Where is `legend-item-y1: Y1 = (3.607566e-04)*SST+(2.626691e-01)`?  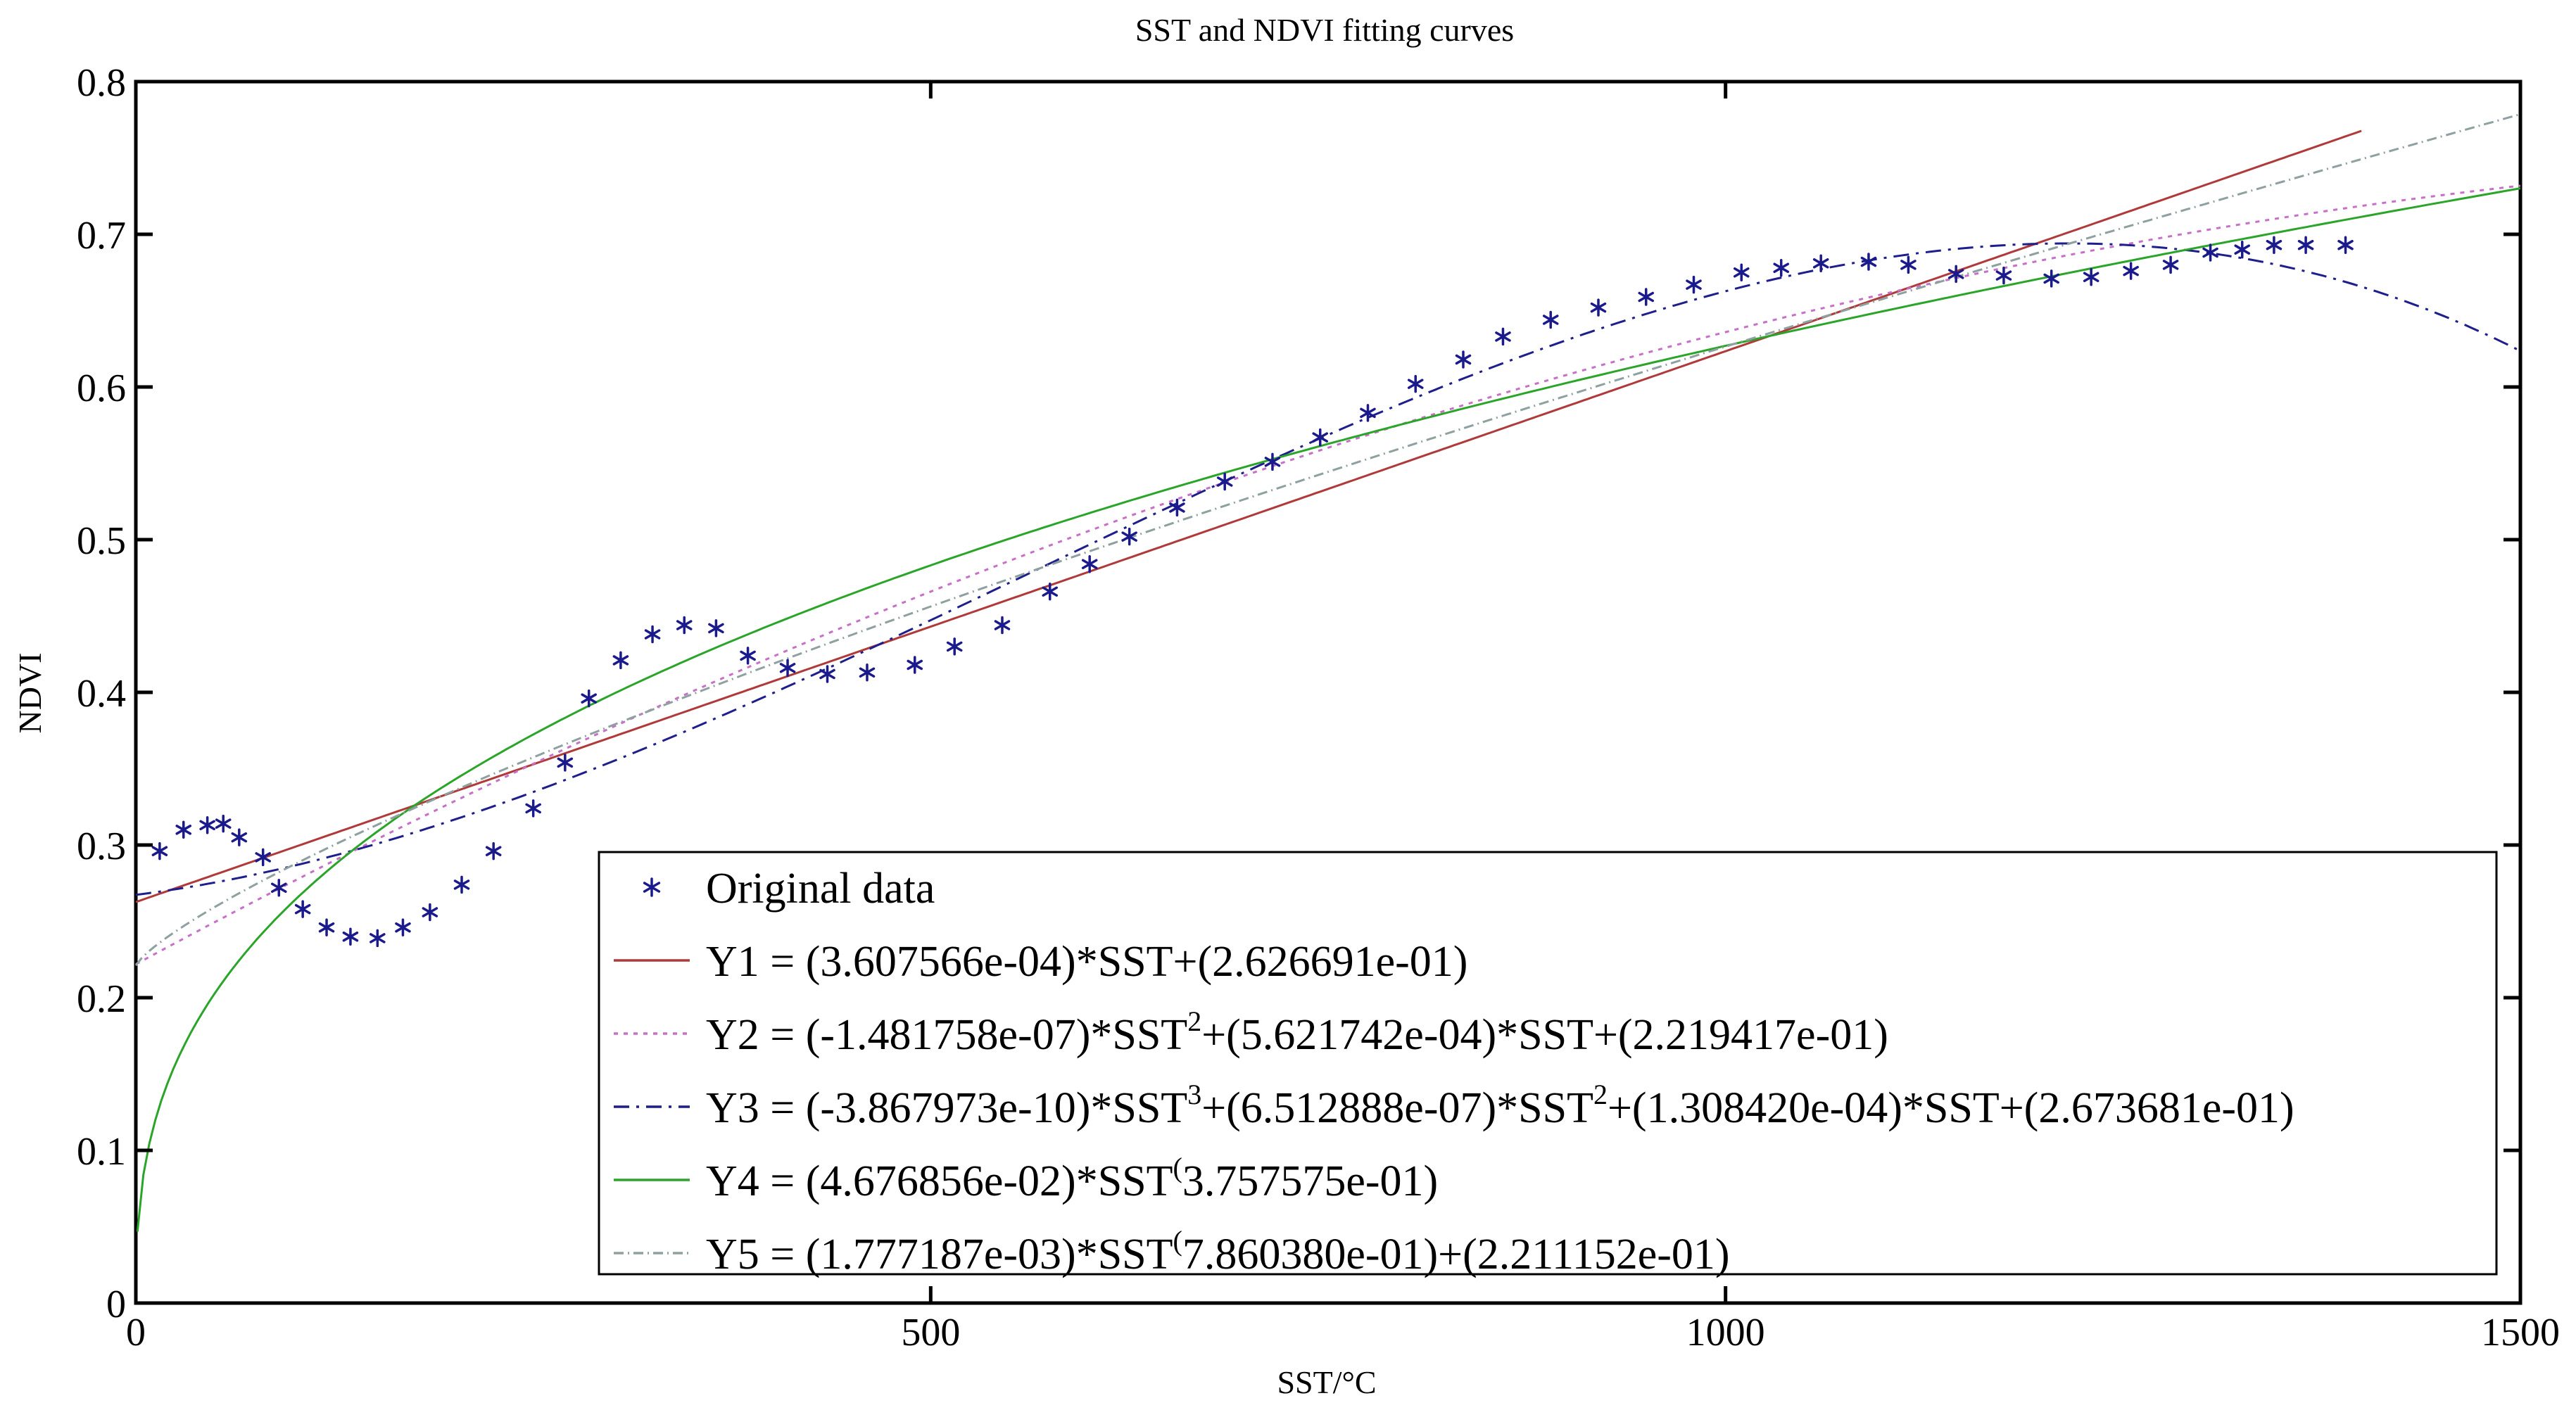 legend-item-y1: Y1 = (3.607566e-04)*SST+(2.626691e-01) is located at coordinates (1040, 962).